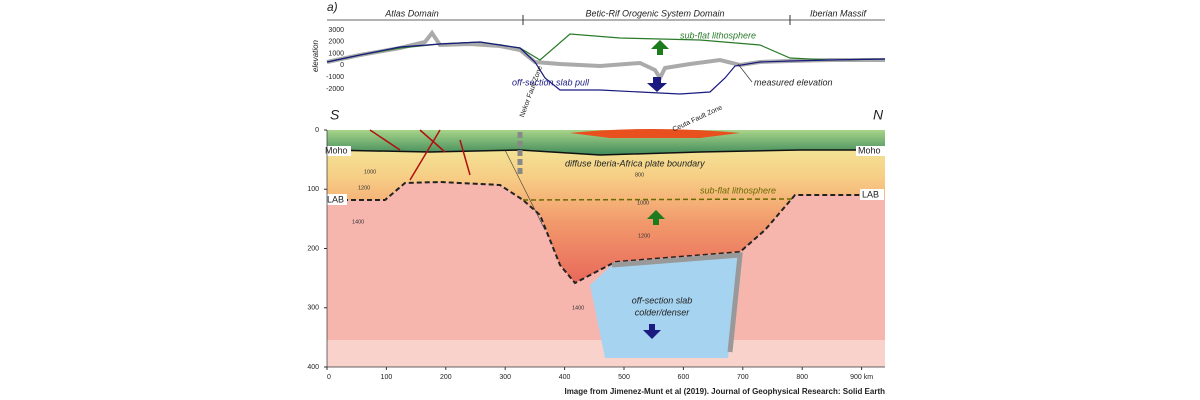 The image size is (1200, 400). What do you see at coordinates (793, 82) in the screenshot?
I see `annotation: measured elevation` at bounding box center [793, 82].